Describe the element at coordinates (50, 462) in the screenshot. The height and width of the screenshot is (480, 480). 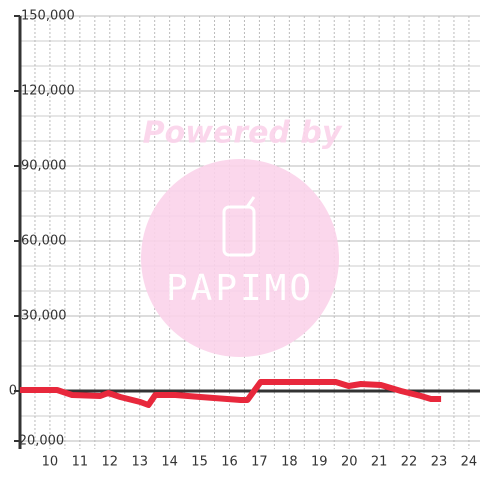
I see `x-tick-label: 10` at that location.